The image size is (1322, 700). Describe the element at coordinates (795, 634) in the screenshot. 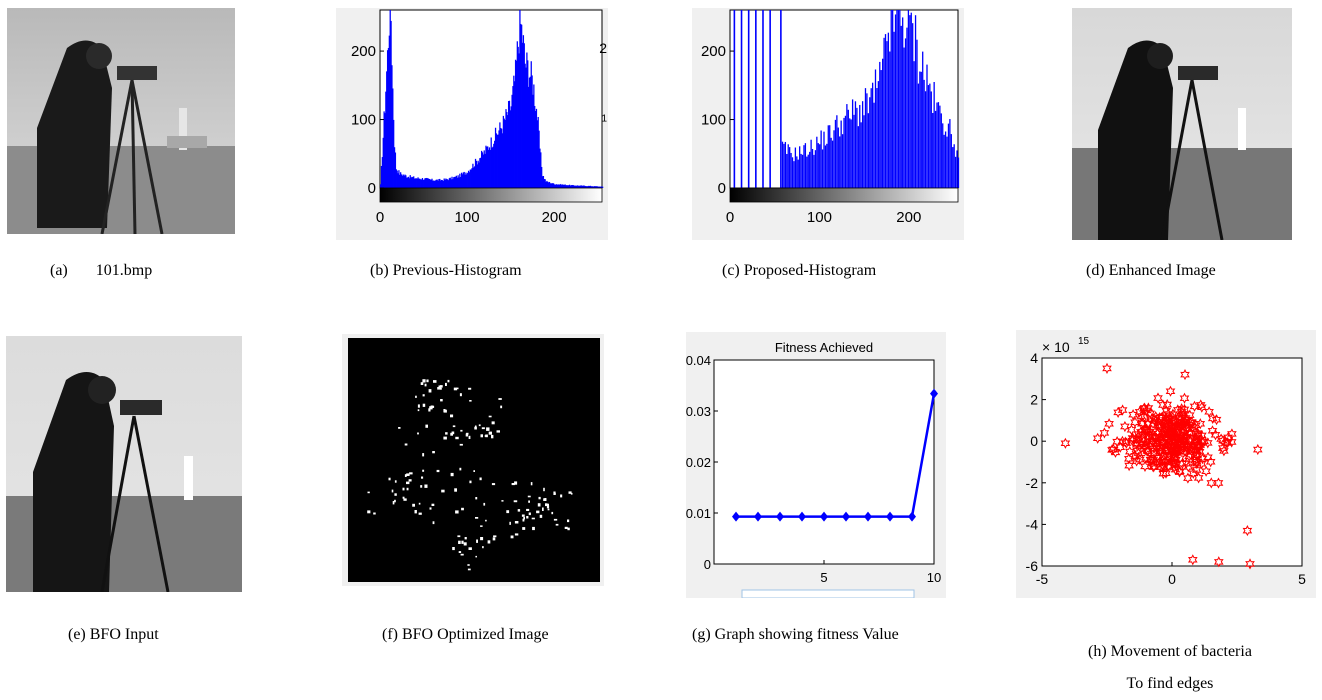

I see `caption-g: (g) Graph showing fitness Value` at that location.